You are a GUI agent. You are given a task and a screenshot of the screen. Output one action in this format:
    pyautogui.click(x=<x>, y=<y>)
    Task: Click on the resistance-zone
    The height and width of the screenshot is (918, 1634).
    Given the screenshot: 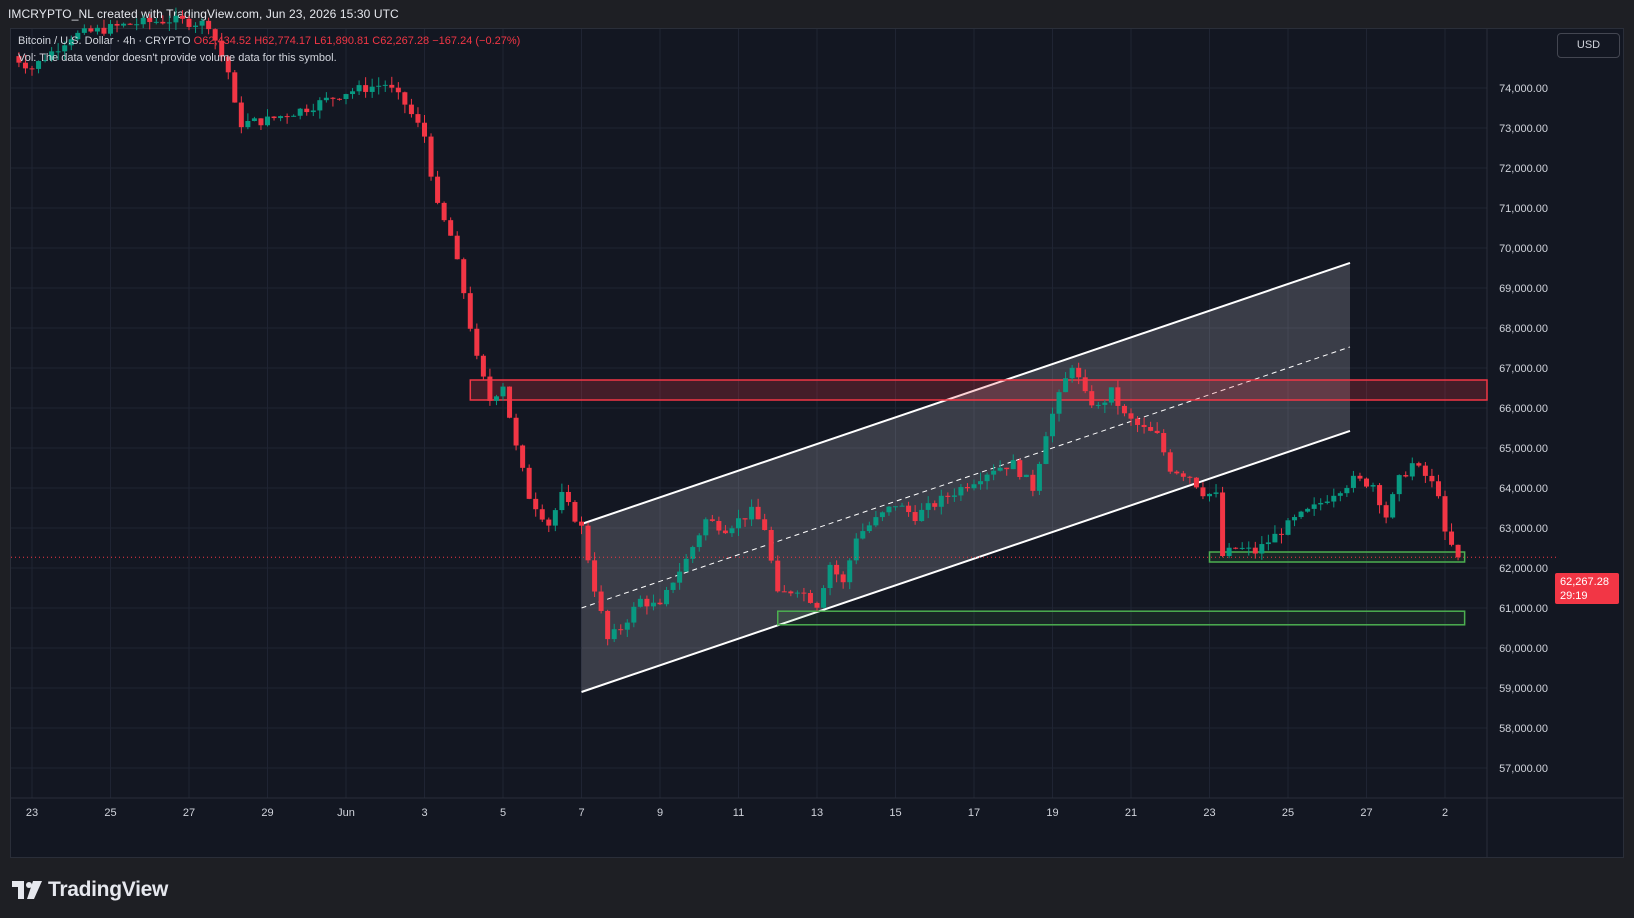 What is the action you would take?
    pyautogui.click(x=978, y=390)
    